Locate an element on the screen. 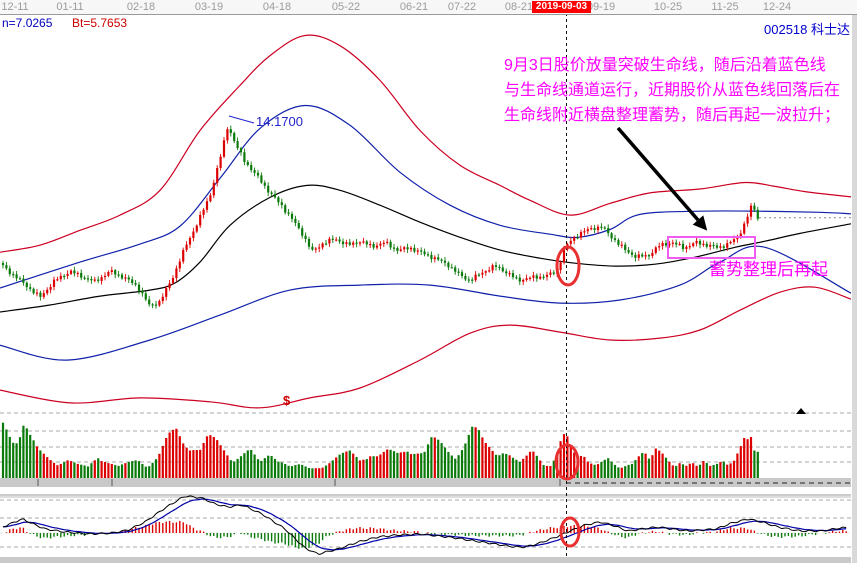 The height and width of the screenshot is (563, 857). peak-pointer-line is located at coordinates (241, 119).